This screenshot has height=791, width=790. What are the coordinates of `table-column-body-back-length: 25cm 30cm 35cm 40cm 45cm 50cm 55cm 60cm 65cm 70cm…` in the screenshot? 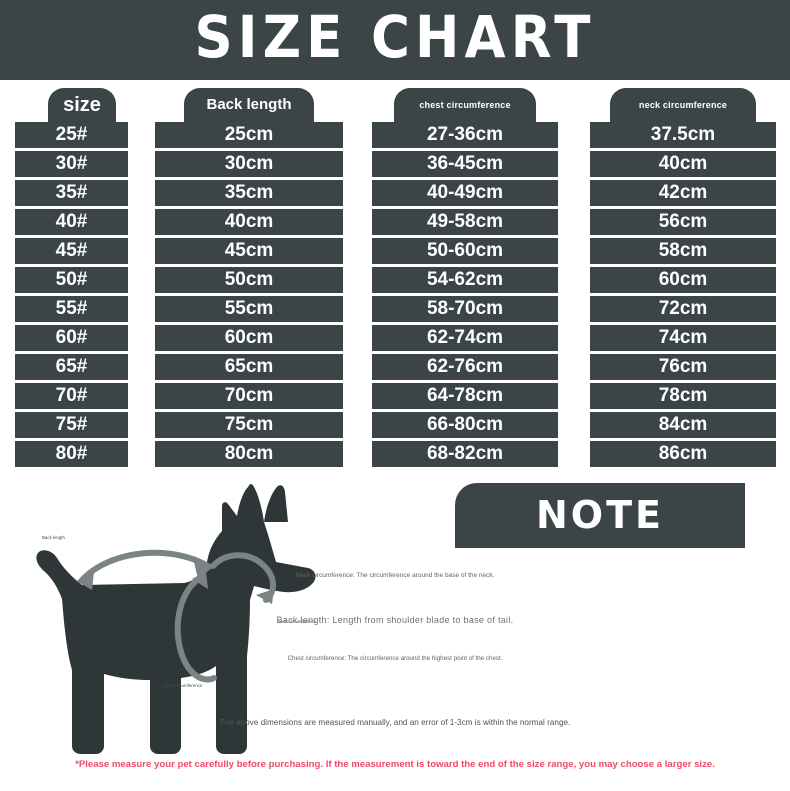 It's located at (249, 296).